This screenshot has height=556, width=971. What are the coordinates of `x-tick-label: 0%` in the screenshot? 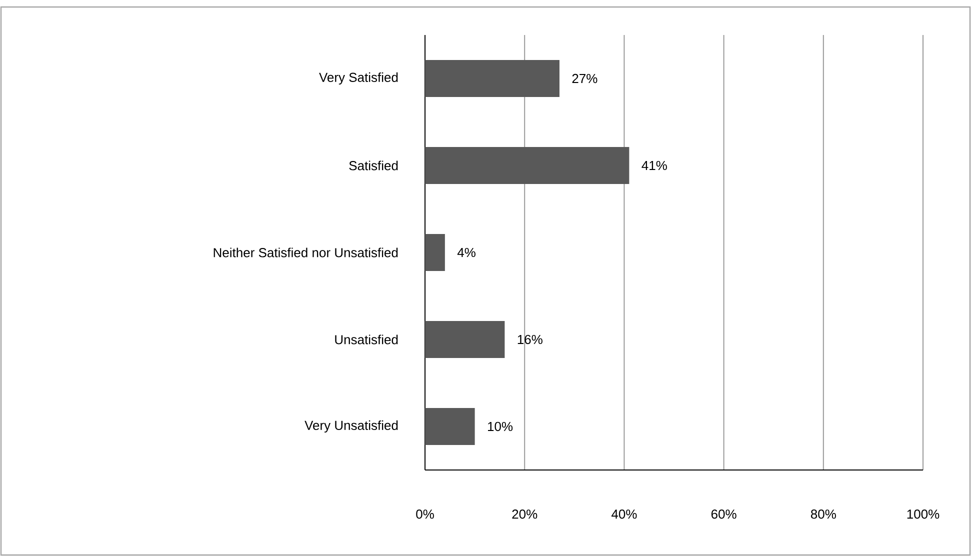 It's located at (425, 514).